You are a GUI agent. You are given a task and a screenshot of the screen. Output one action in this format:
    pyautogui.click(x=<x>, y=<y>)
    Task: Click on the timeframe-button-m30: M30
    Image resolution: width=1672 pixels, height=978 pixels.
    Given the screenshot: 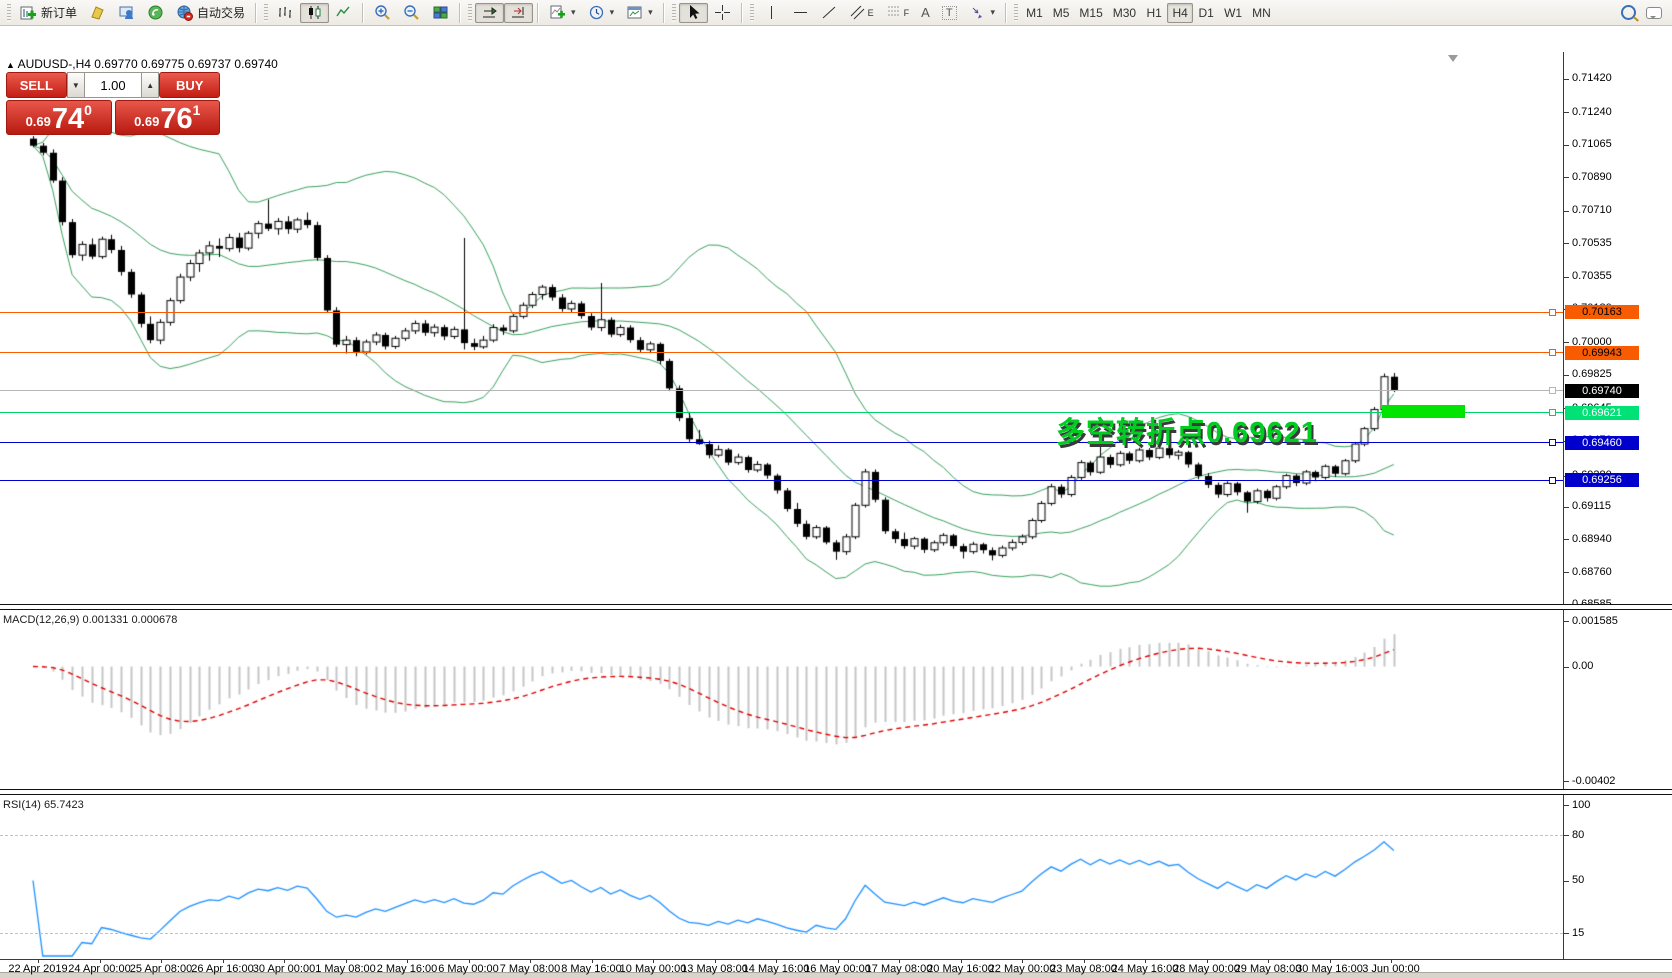 What is the action you would take?
    pyautogui.click(x=1124, y=12)
    